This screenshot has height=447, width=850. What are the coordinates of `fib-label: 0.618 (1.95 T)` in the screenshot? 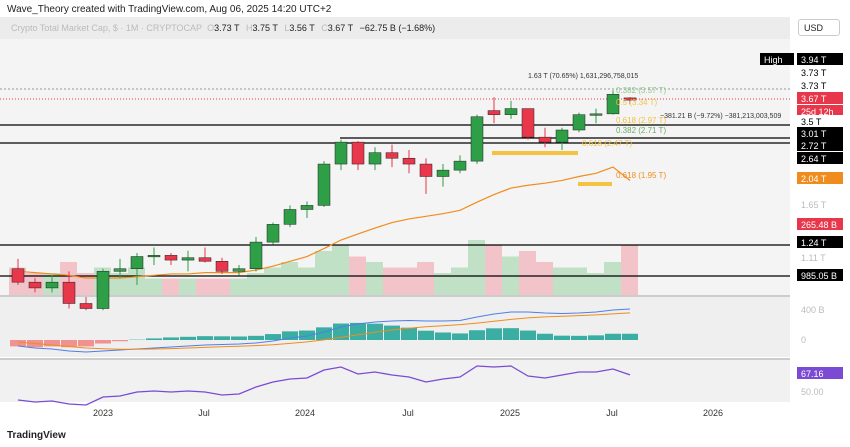 It's located at (641, 175).